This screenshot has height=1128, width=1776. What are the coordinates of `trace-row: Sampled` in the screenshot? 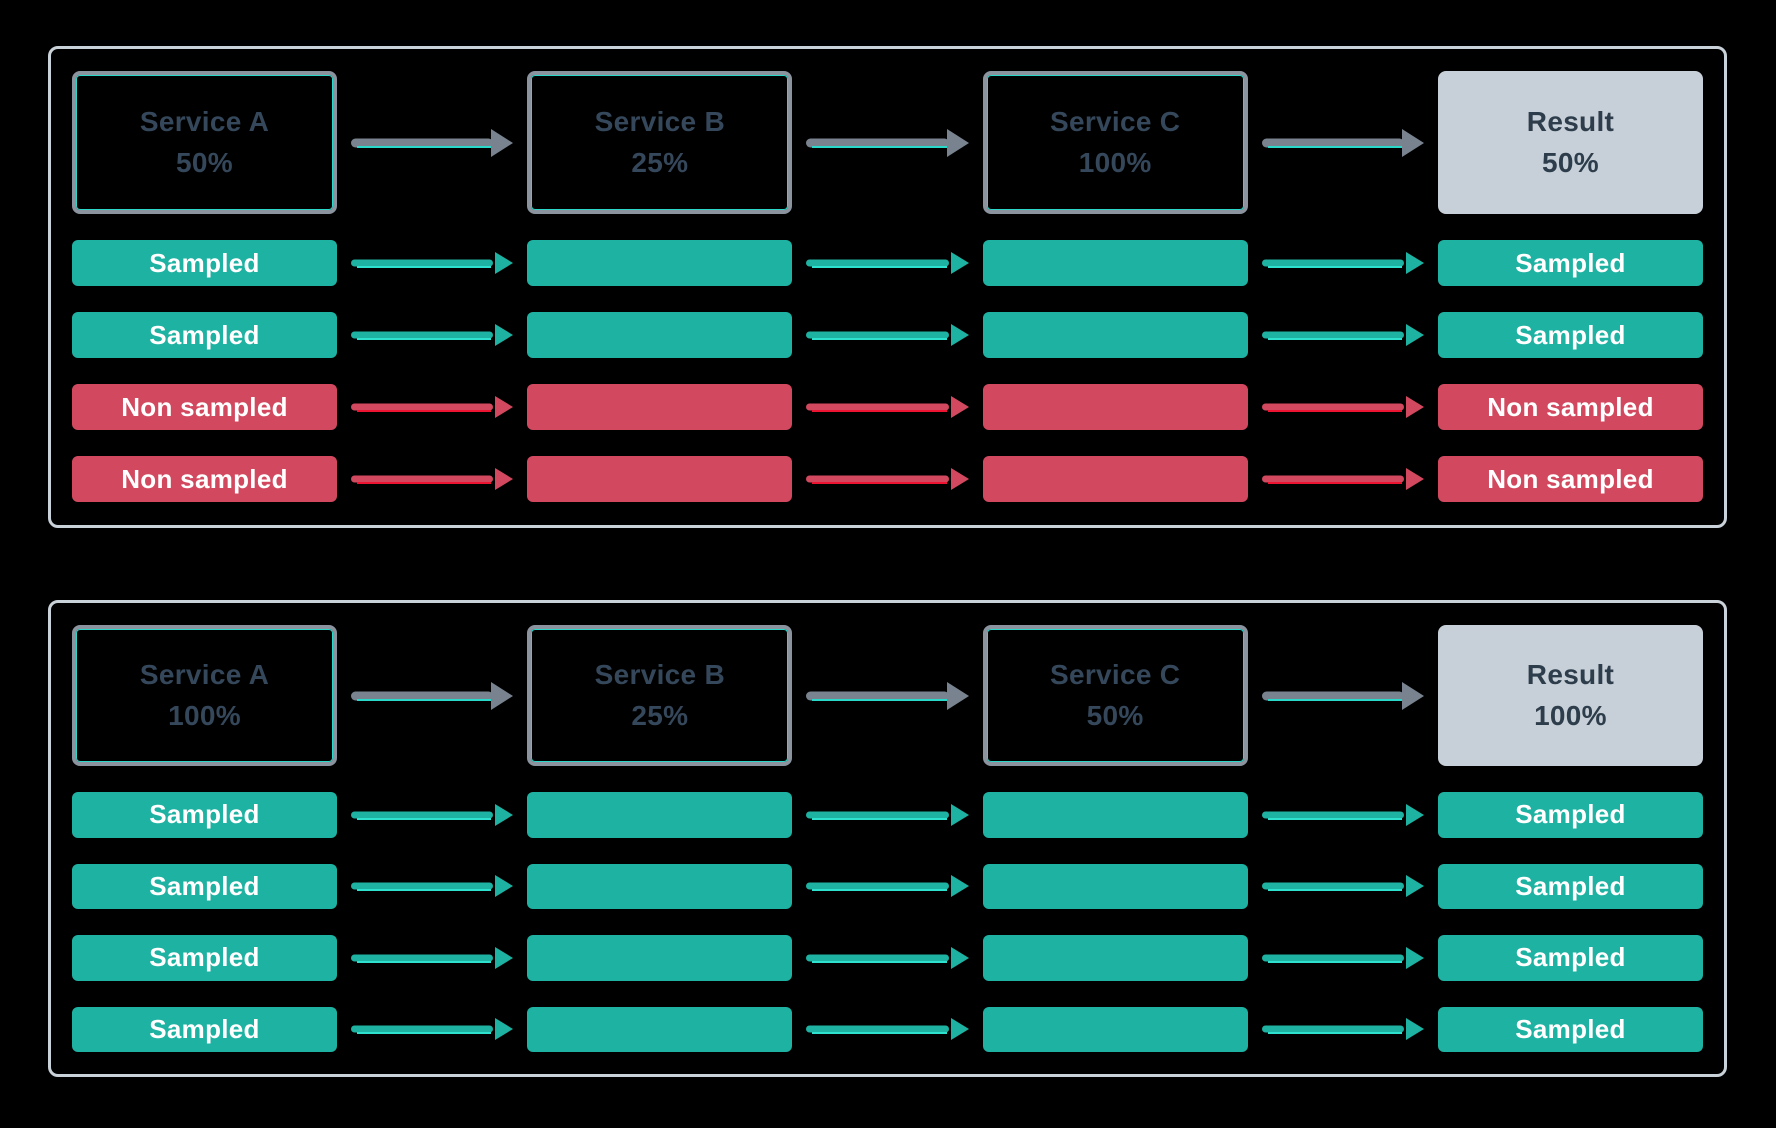 It's located at (887, 886).